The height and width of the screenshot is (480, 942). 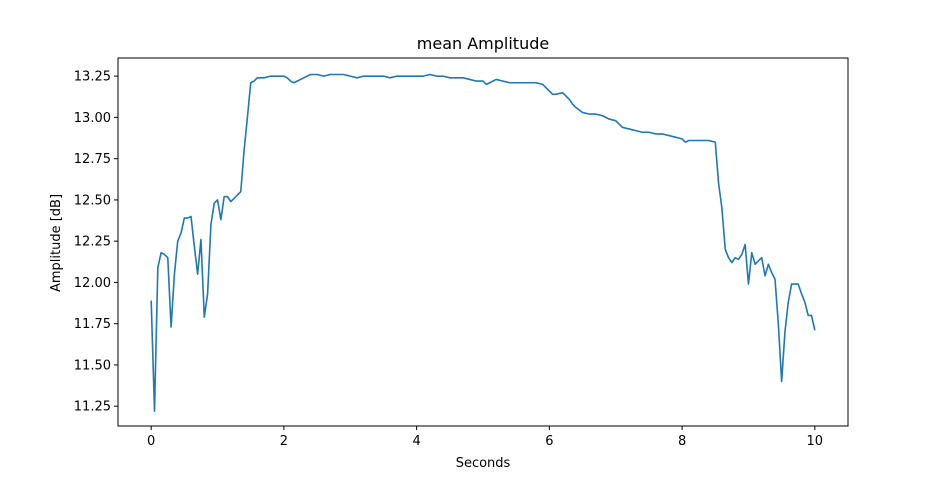 What do you see at coordinates (92, 242) in the screenshot?
I see `y-tick-label: 12.25` at bounding box center [92, 242].